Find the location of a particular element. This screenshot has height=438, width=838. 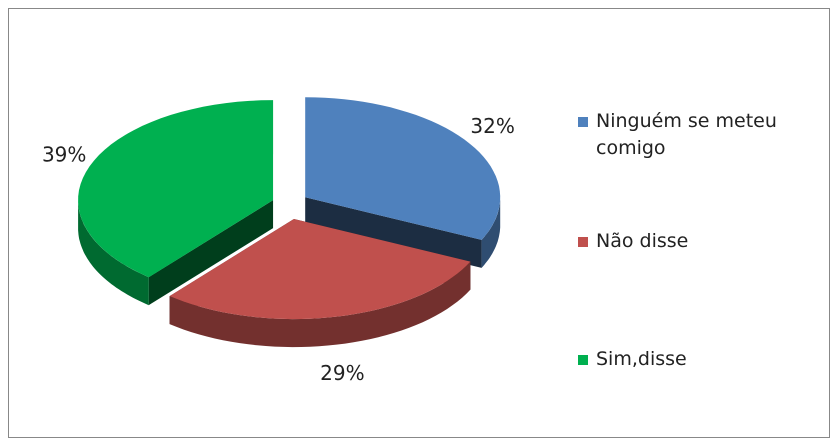

legend-item: Ninguém se meteu comigo is located at coordinates (682, 135).